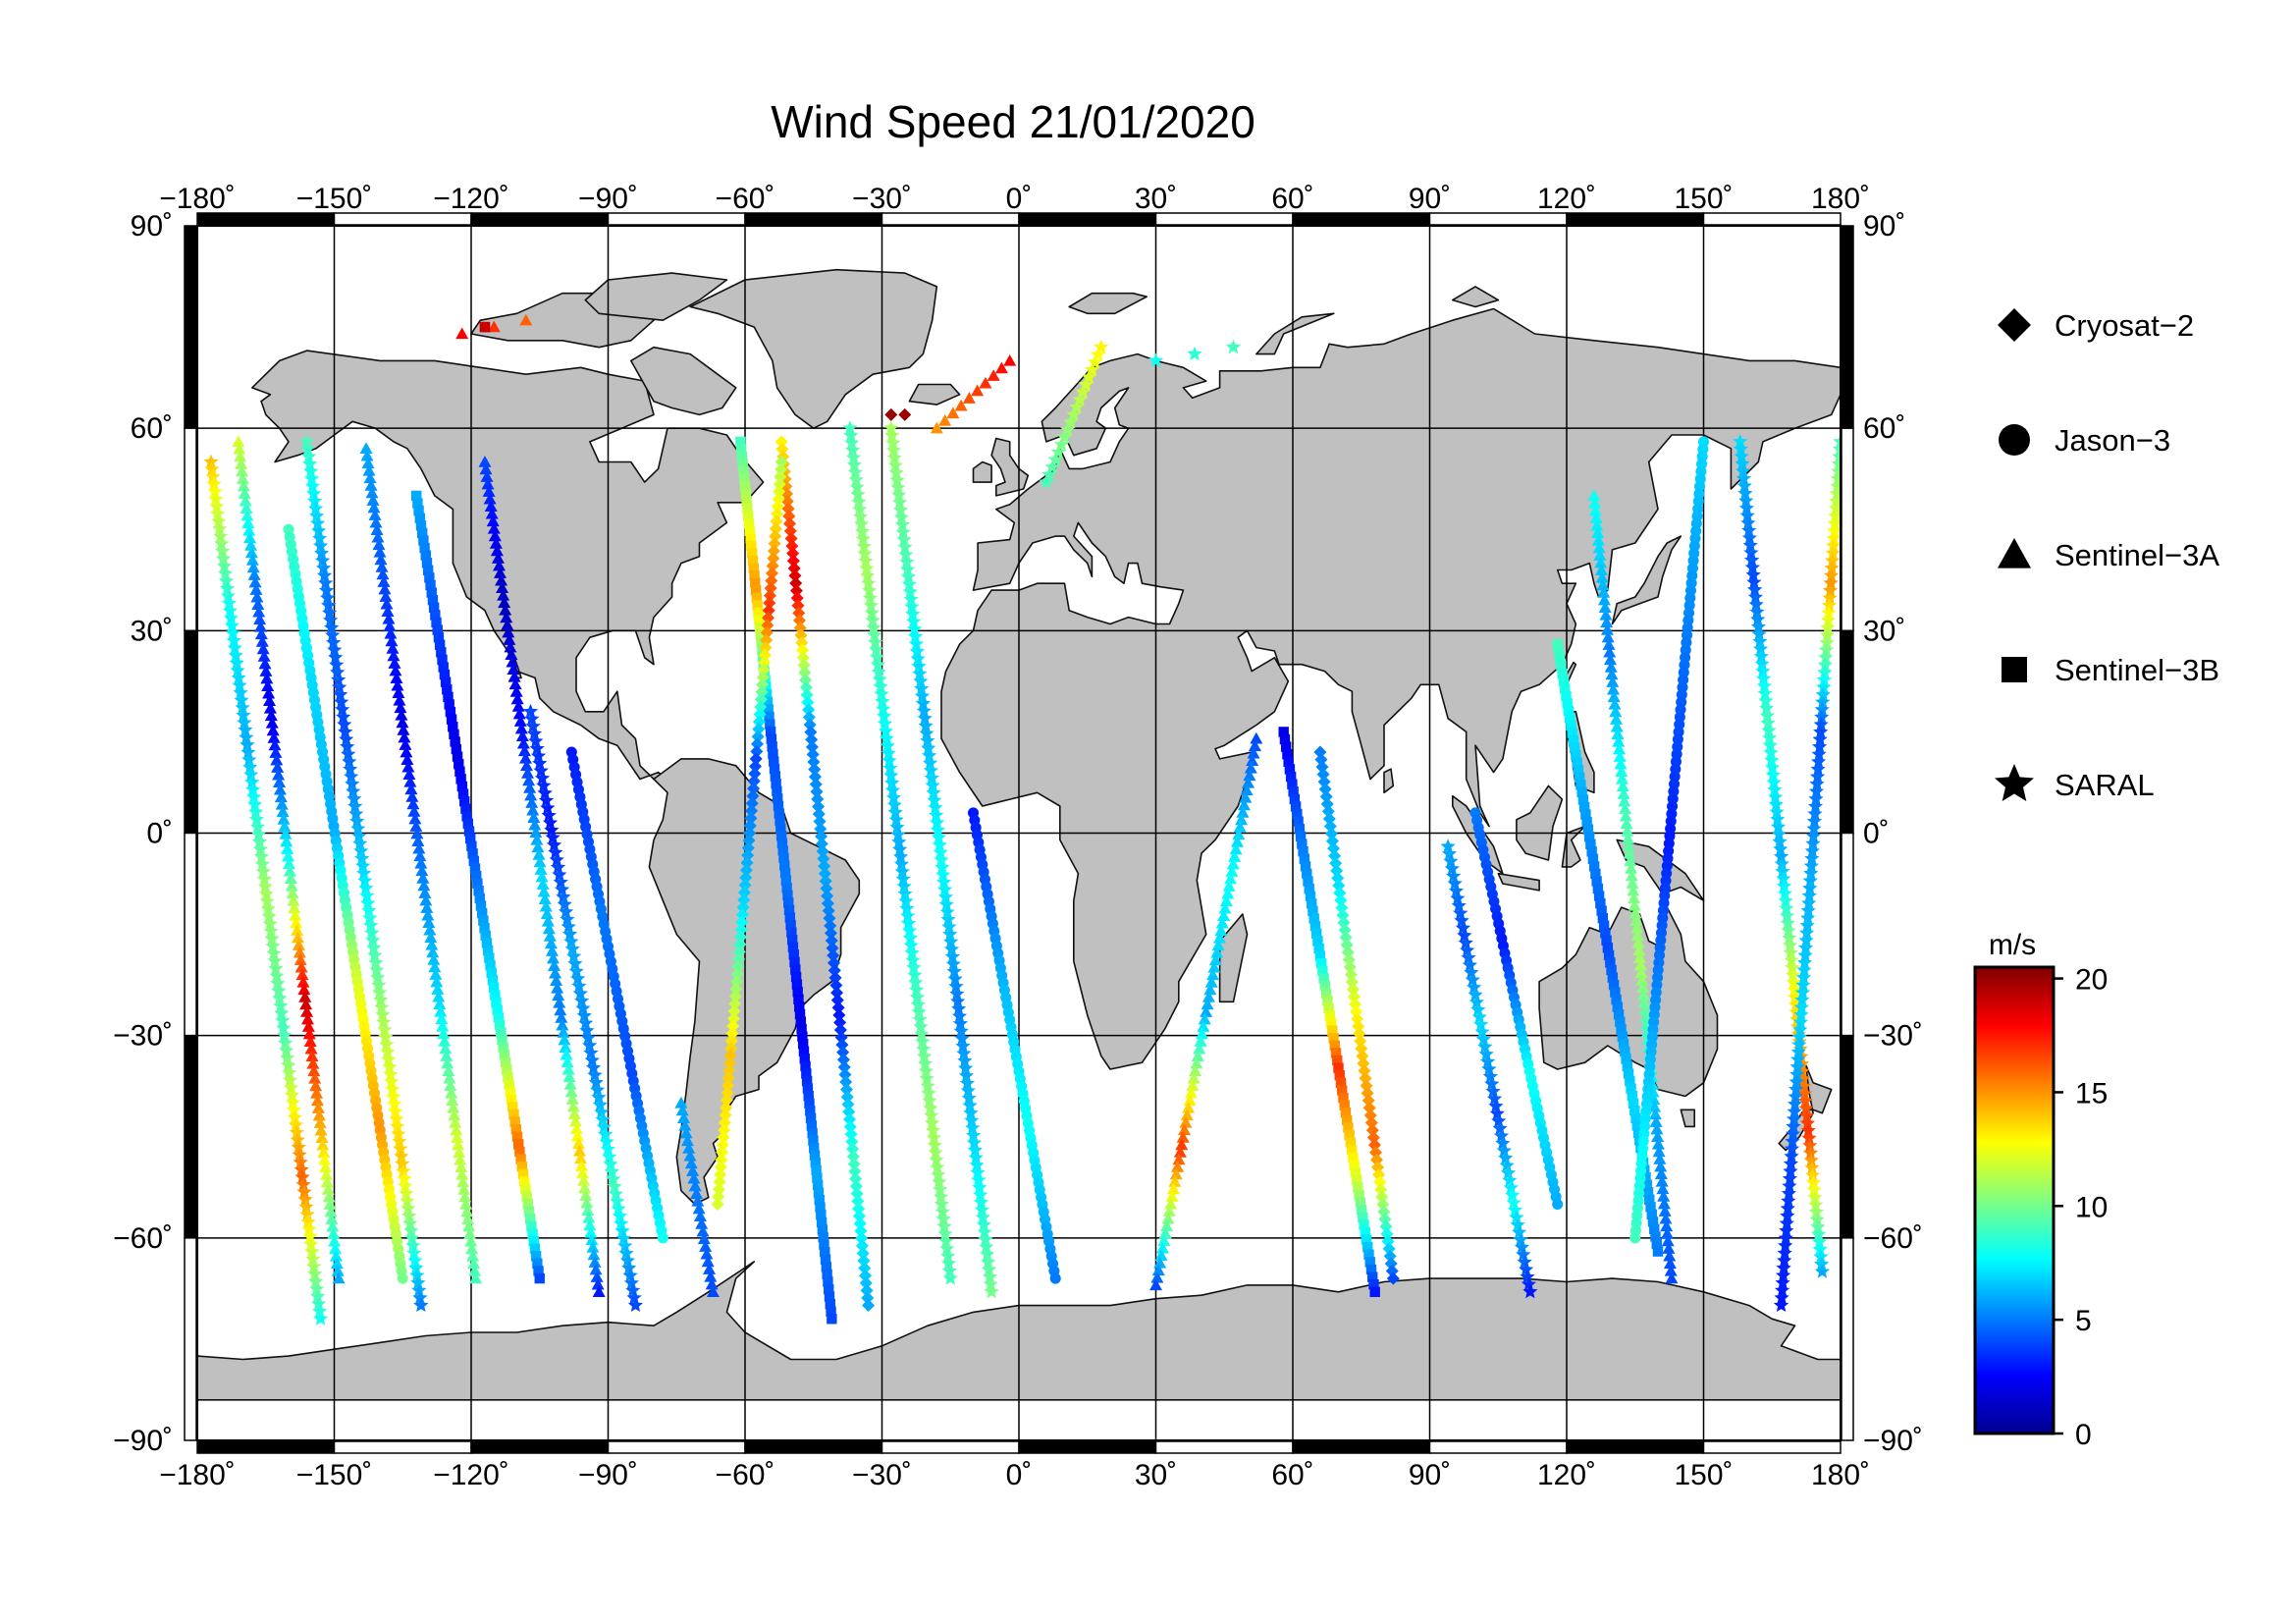  I want to click on jason-3-marker, so click(1558, 1204).